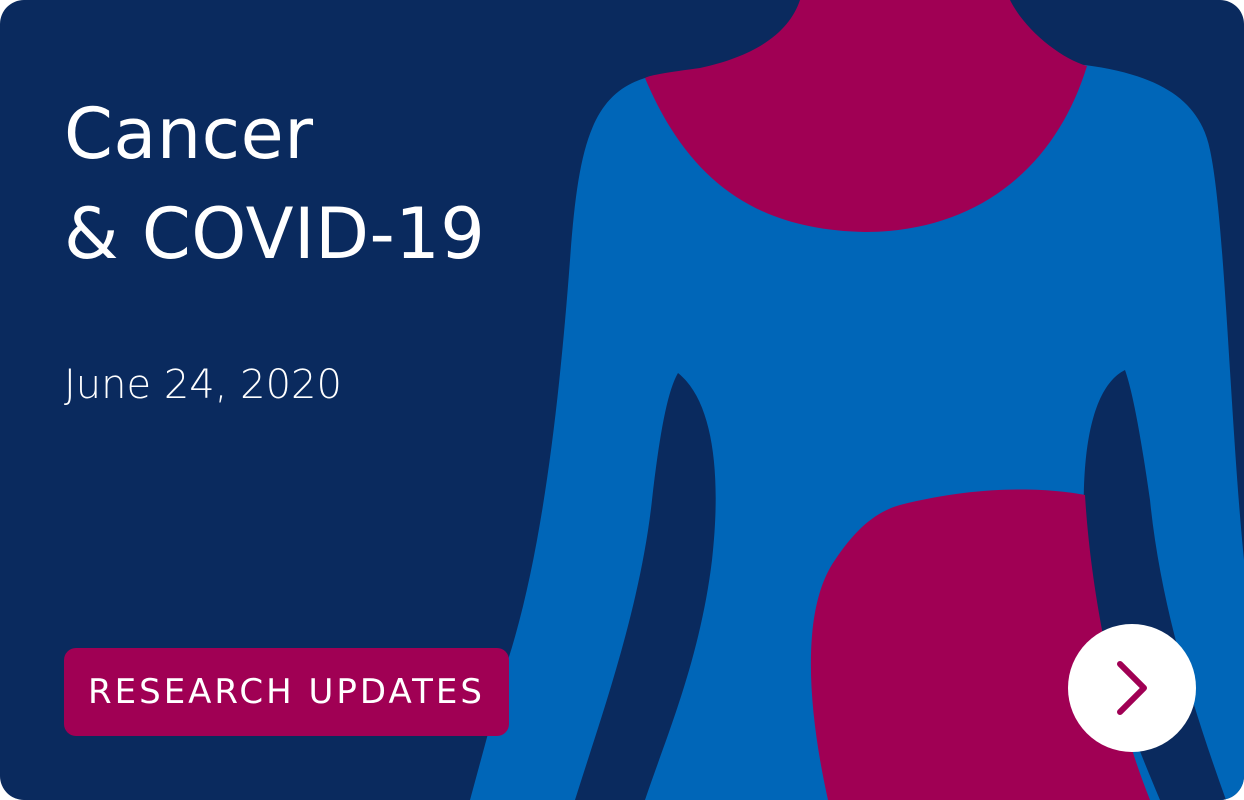  I want to click on publish-date: June 24, 2020, so click(203, 385).